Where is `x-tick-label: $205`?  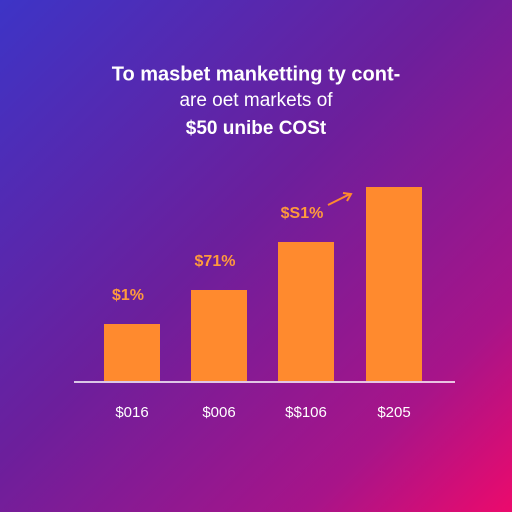 x-tick-label: $205 is located at coordinates (393, 412).